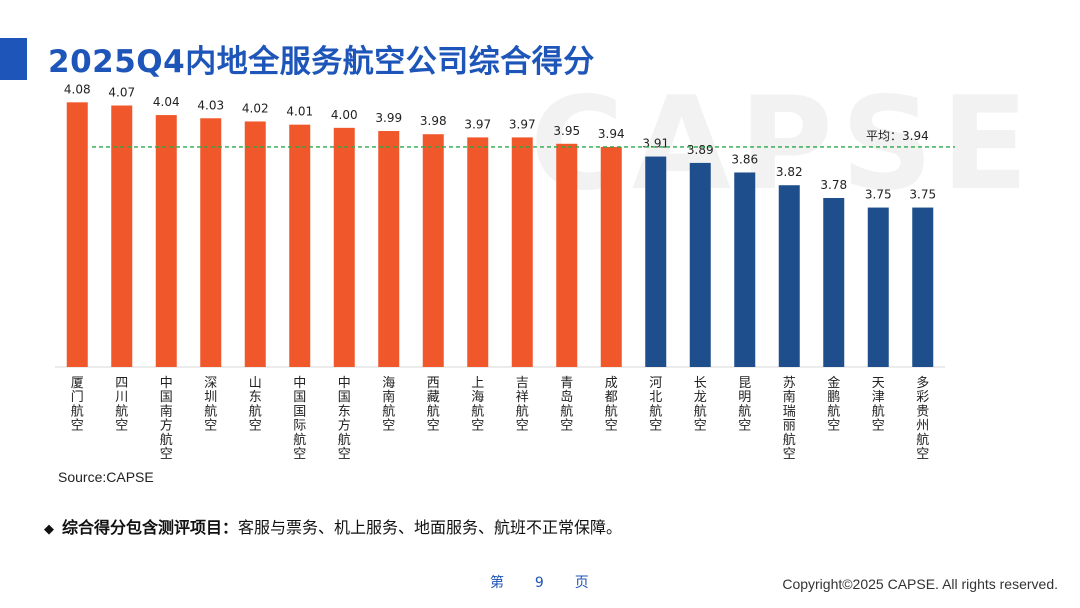 The width and height of the screenshot is (1080, 608). Describe the element at coordinates (700, 405) in the screenshot. I see `category-label: 长龙航空` at that location.